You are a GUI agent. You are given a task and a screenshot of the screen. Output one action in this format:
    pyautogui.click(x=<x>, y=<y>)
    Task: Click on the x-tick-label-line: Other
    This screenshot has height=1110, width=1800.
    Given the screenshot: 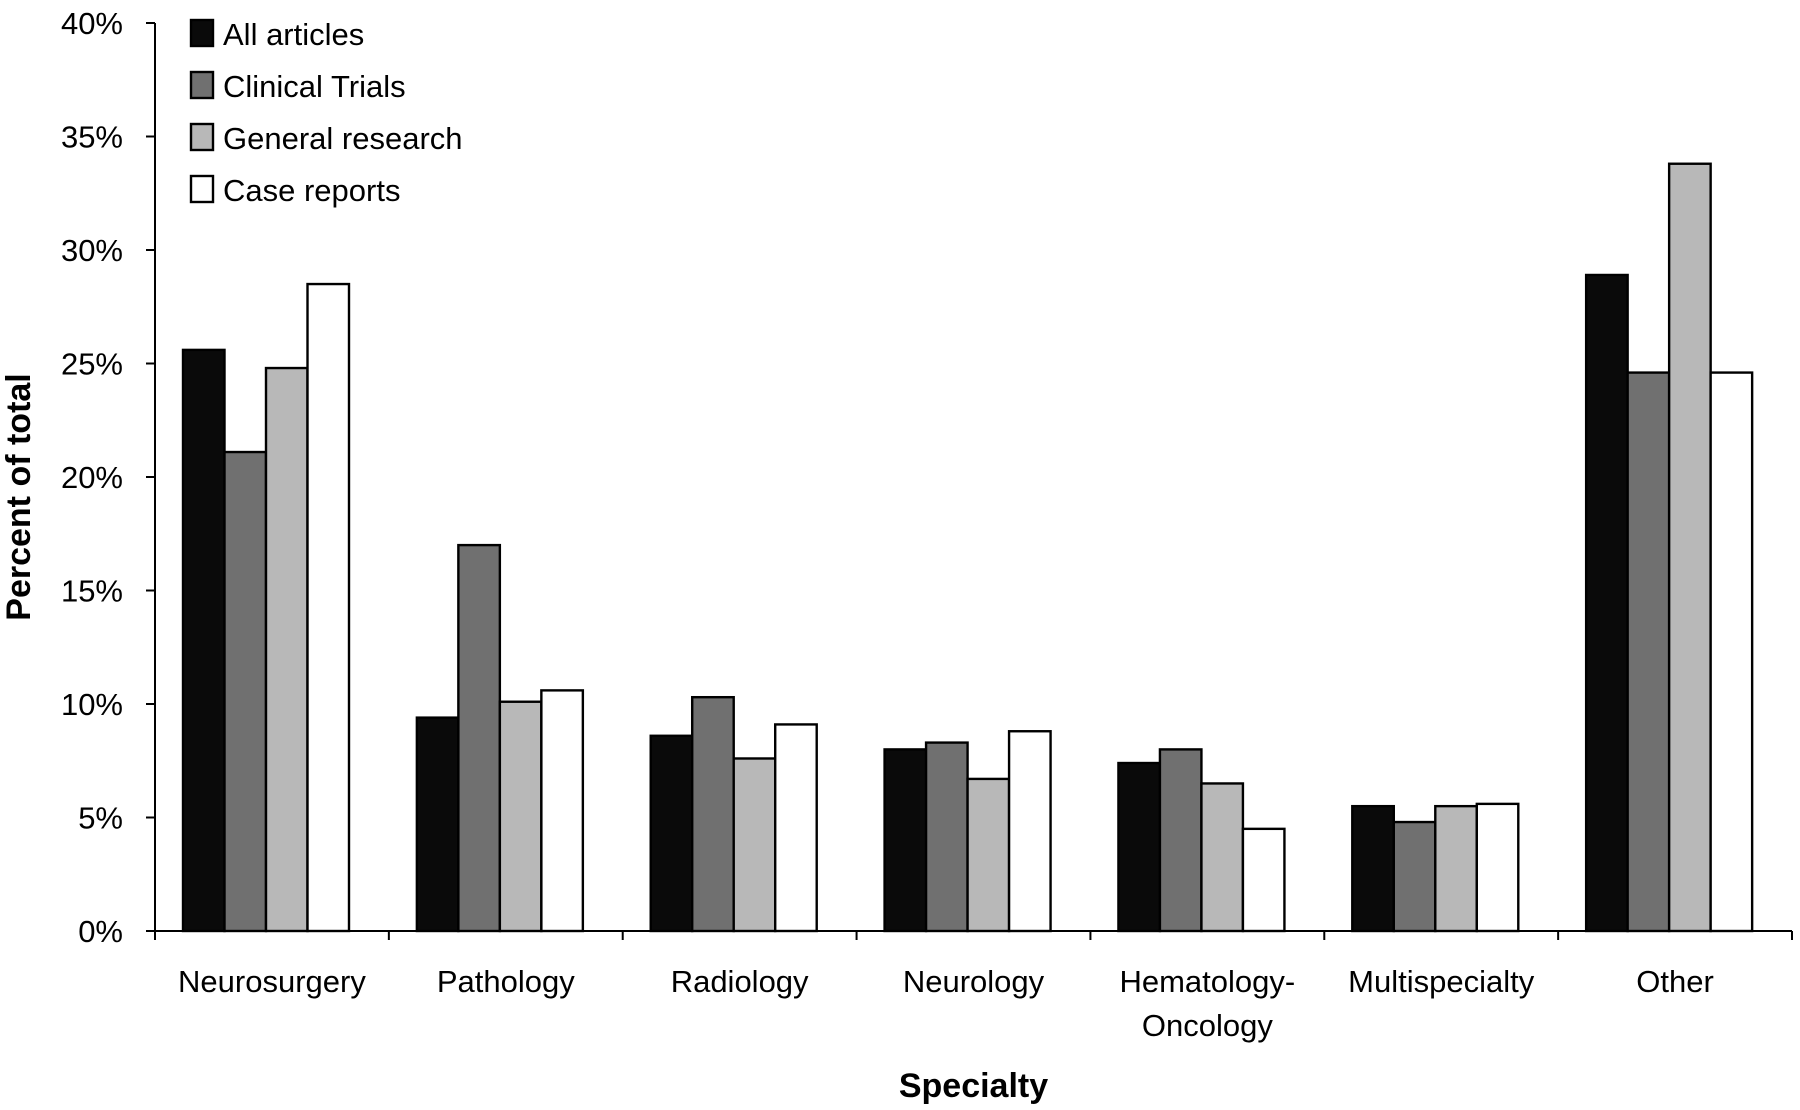 What is the action you would take?
    pyautogui.click(x=1675, y=981)
    